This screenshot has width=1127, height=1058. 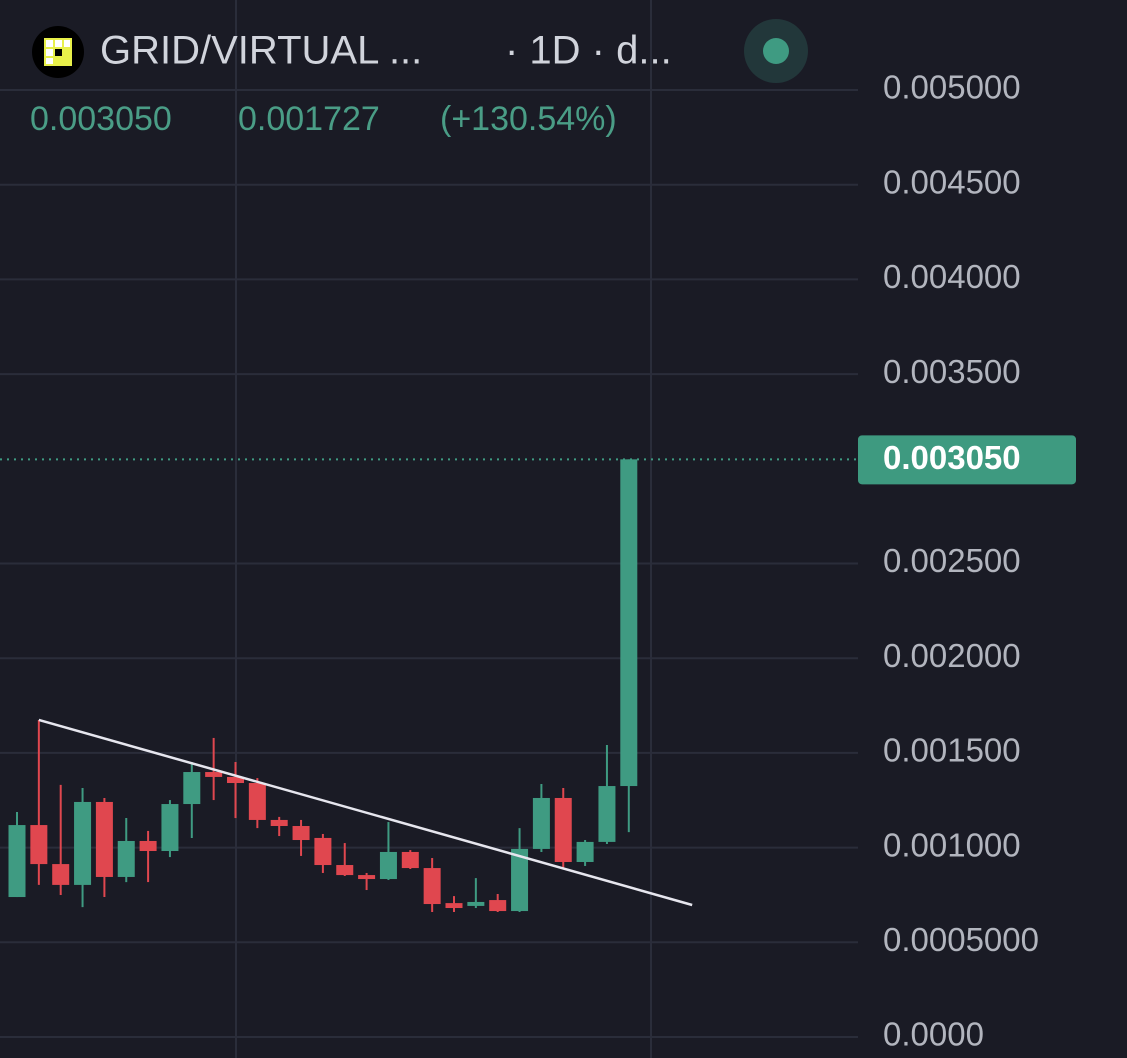 I want to click on y-tick-label: 0.002000, so click(x=952, y=655).